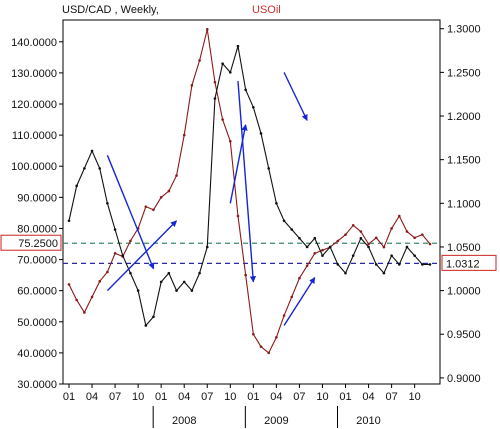 This screenshot has width=500, height=429. I want to click on x-tick-label-6: 07, so click(207, 397).